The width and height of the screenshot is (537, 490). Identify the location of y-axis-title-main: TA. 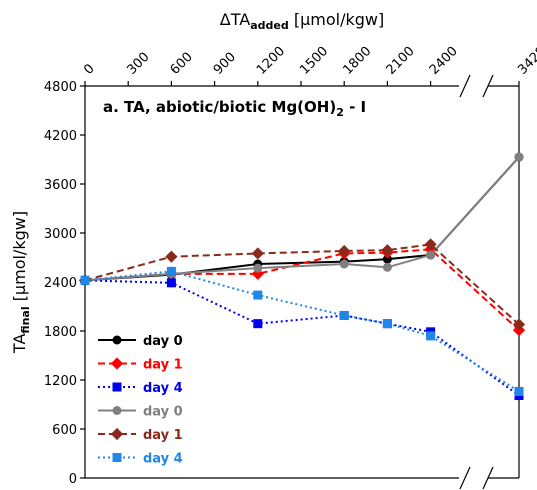
(19, 344).